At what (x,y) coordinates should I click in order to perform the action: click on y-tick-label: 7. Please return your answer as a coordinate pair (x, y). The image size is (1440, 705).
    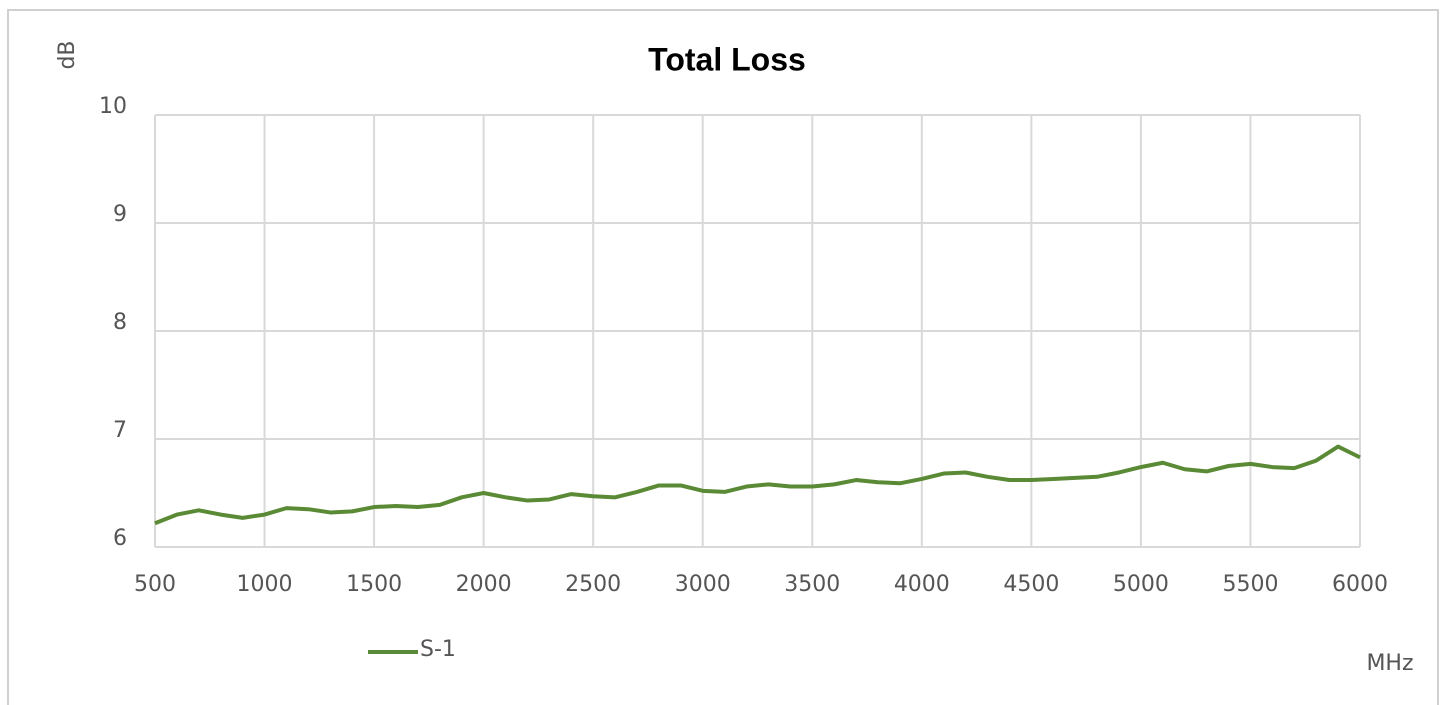
    Looking at the image, I should click on (120, 430).